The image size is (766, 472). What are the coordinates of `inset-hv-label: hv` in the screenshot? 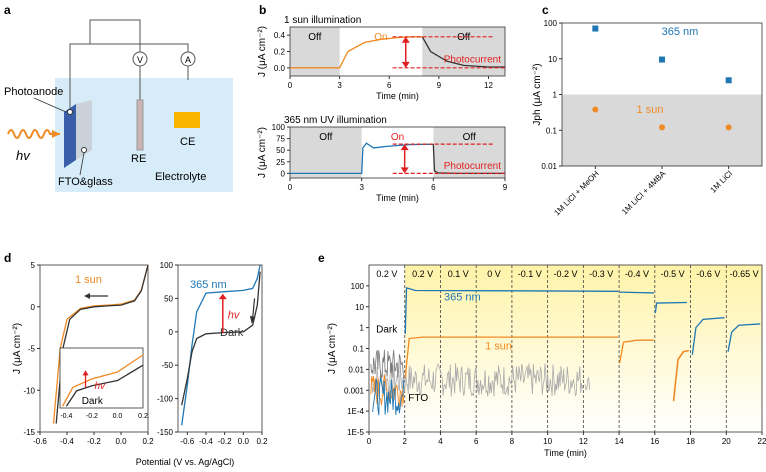 It's located at (100, 386).